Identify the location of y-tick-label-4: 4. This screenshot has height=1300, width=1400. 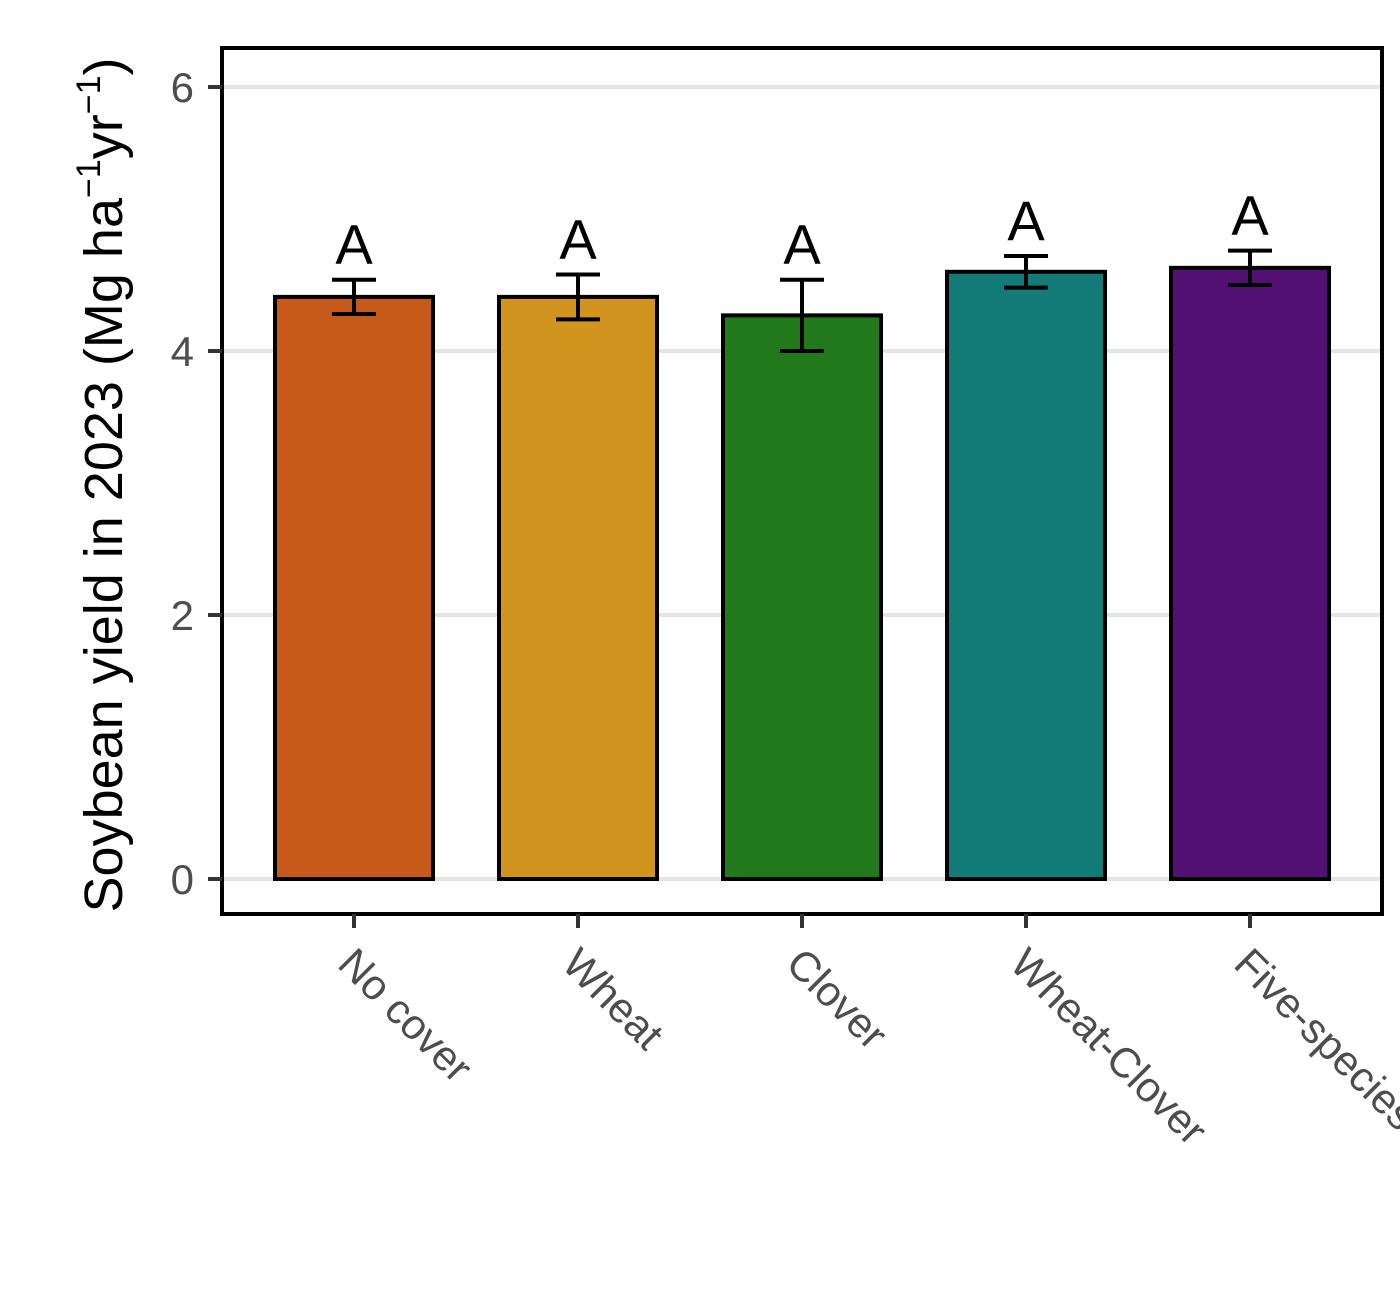
(182, 351).